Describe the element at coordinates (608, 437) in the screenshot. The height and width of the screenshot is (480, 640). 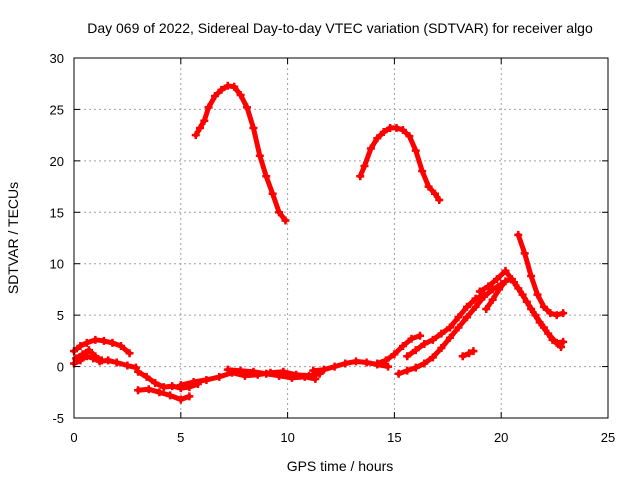
I see `x-tick-label: 25` at that location.